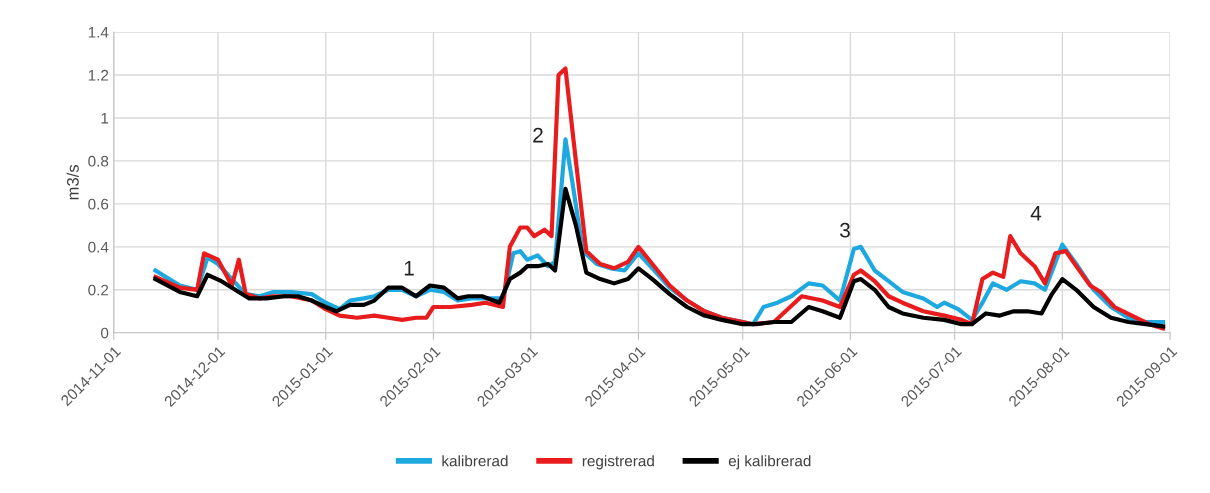 This screenshot has width=1210, height=493. What do you see at coordinates (98, 247) in the screenshot?
I see `y-tick-label: 0.4` at bounding box center [98, 247].